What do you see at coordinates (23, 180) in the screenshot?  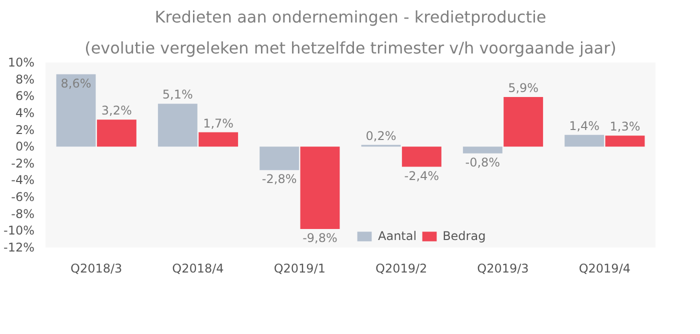 I see `y-tick-label: -4%` at bounding box center [23, 180].